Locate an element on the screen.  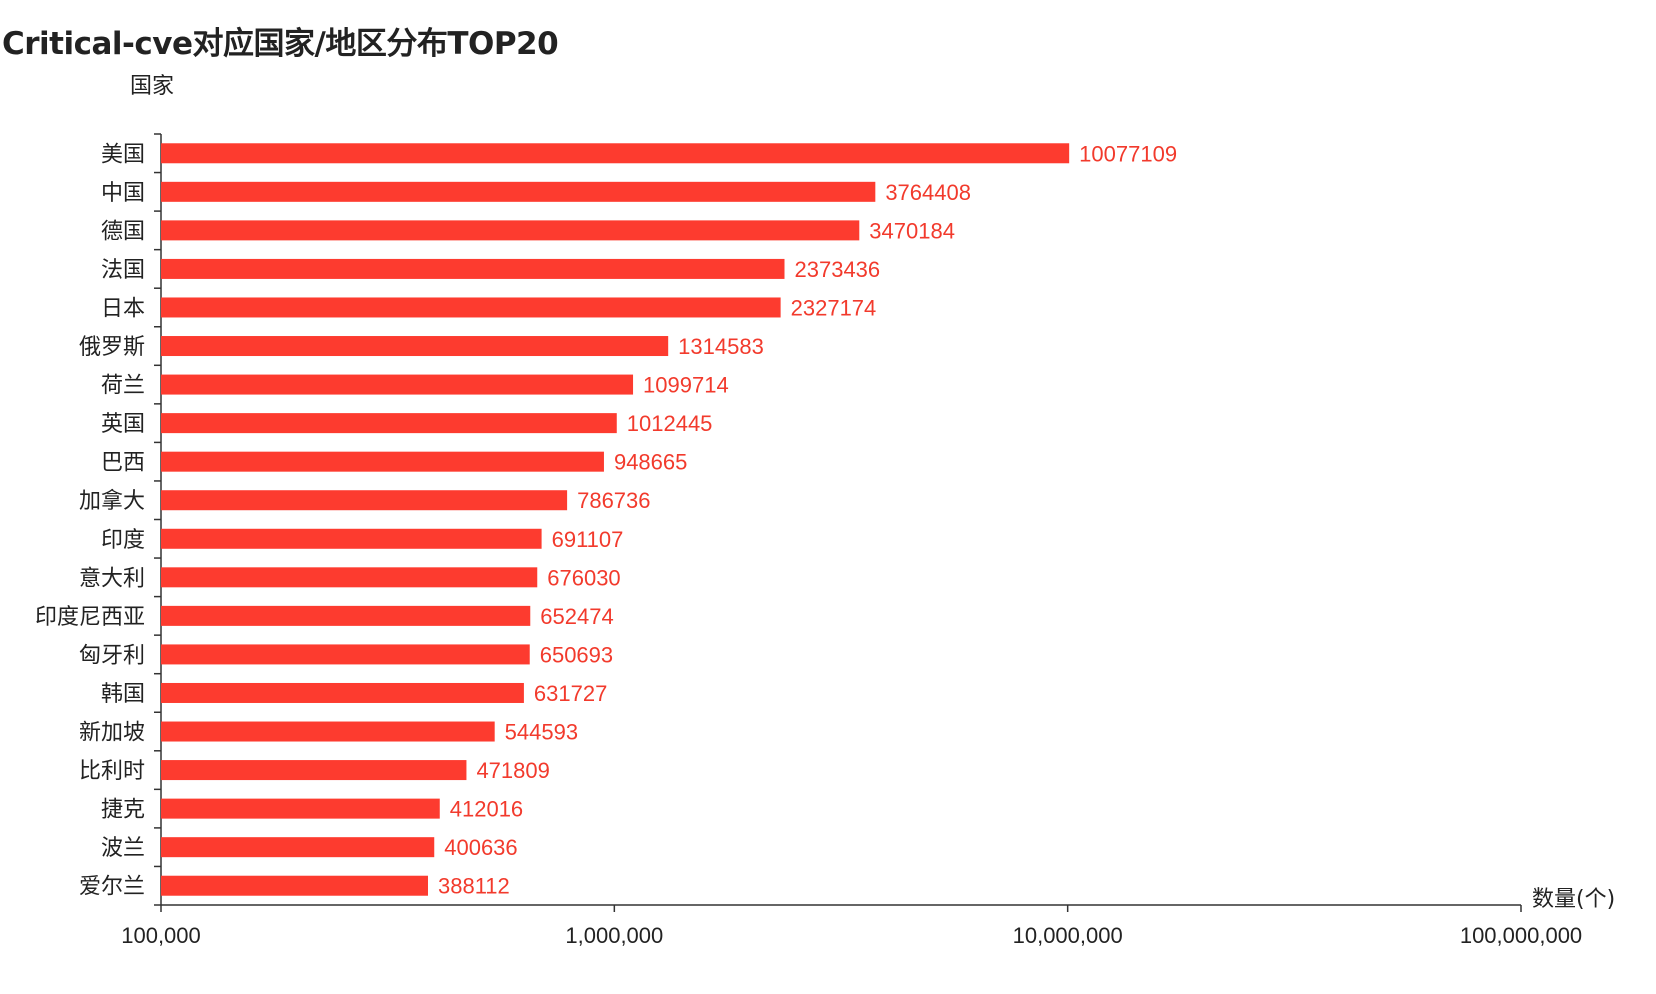
bar-value-label: 691107 is located at coordinates (588, 539).